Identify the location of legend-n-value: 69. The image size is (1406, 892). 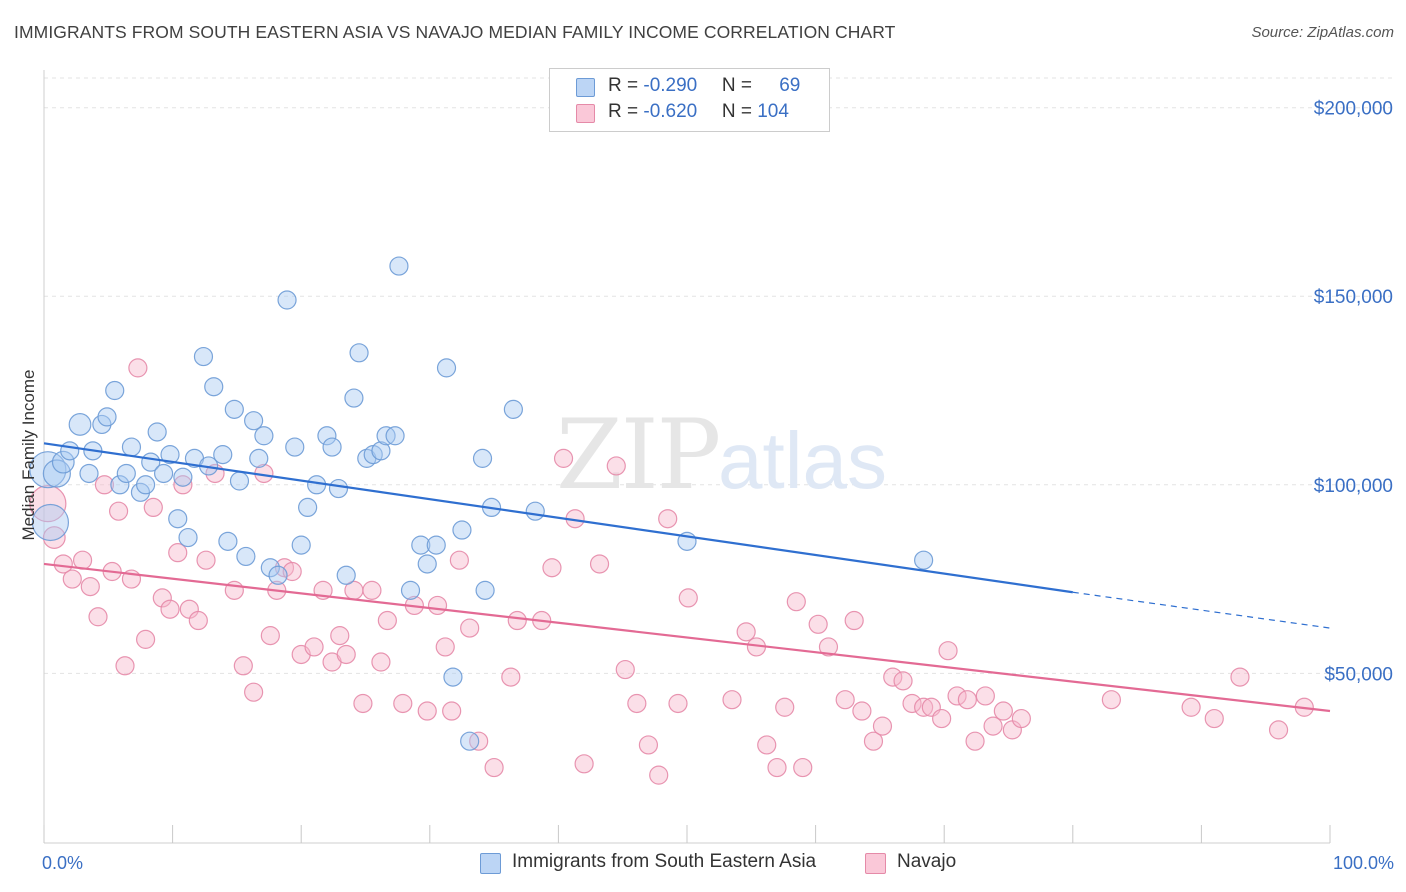
(790, 85).